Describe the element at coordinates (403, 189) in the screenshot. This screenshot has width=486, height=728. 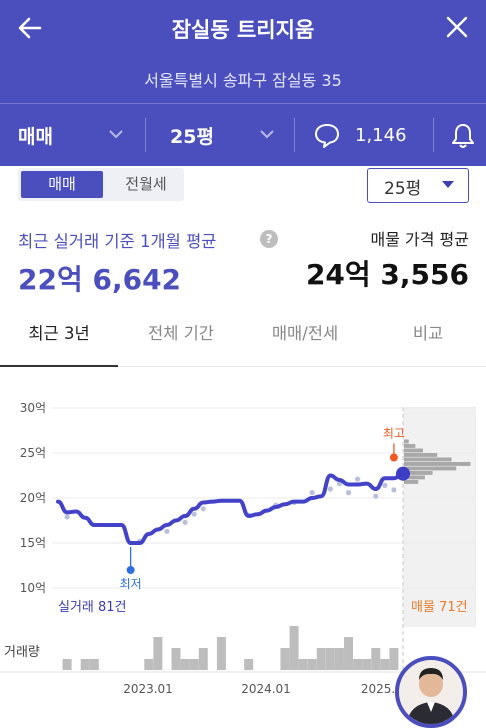
I see `size-select-label: 25평` at that location.